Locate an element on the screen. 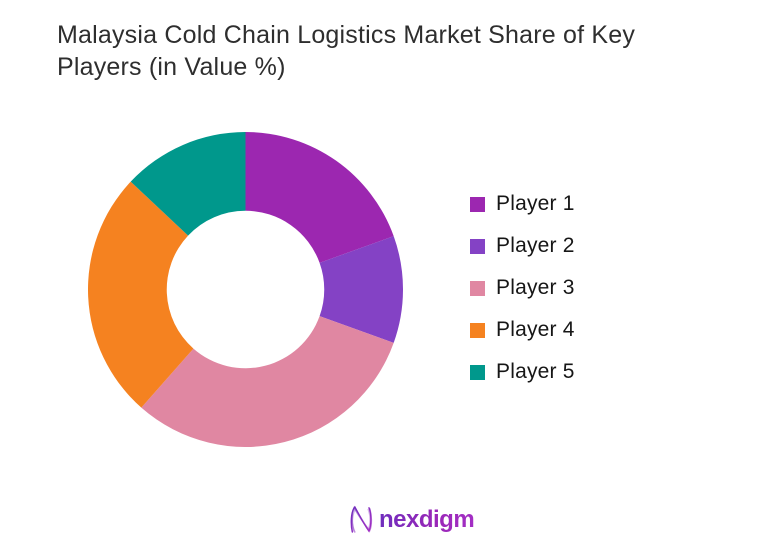 Image resolution: width=773 pixels, height=542 pixels. legend-item-player-1: Player 1 is located at coordinates (522, 203).